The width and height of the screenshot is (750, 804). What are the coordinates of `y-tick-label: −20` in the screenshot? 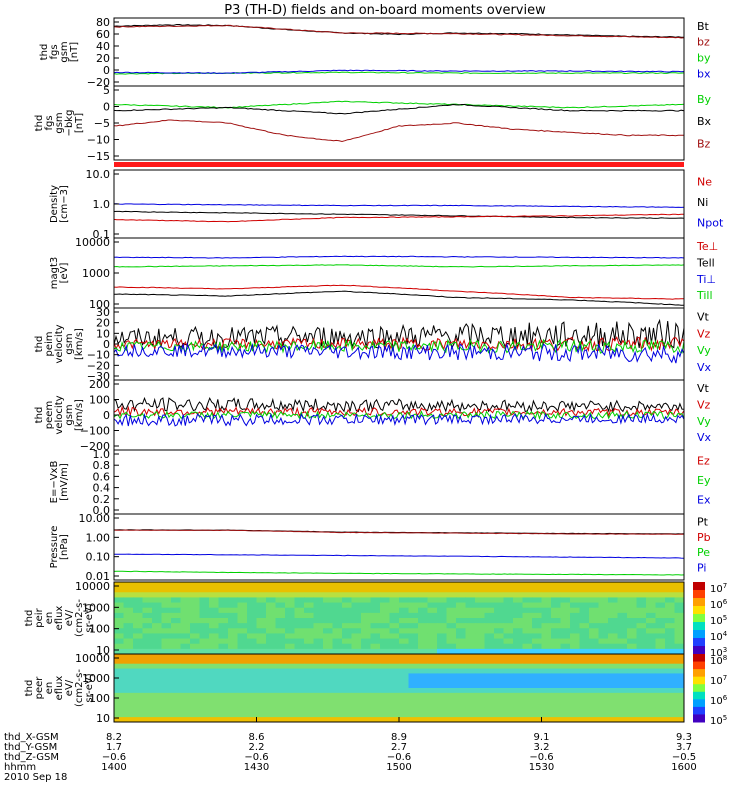 It's located at (98, 365).